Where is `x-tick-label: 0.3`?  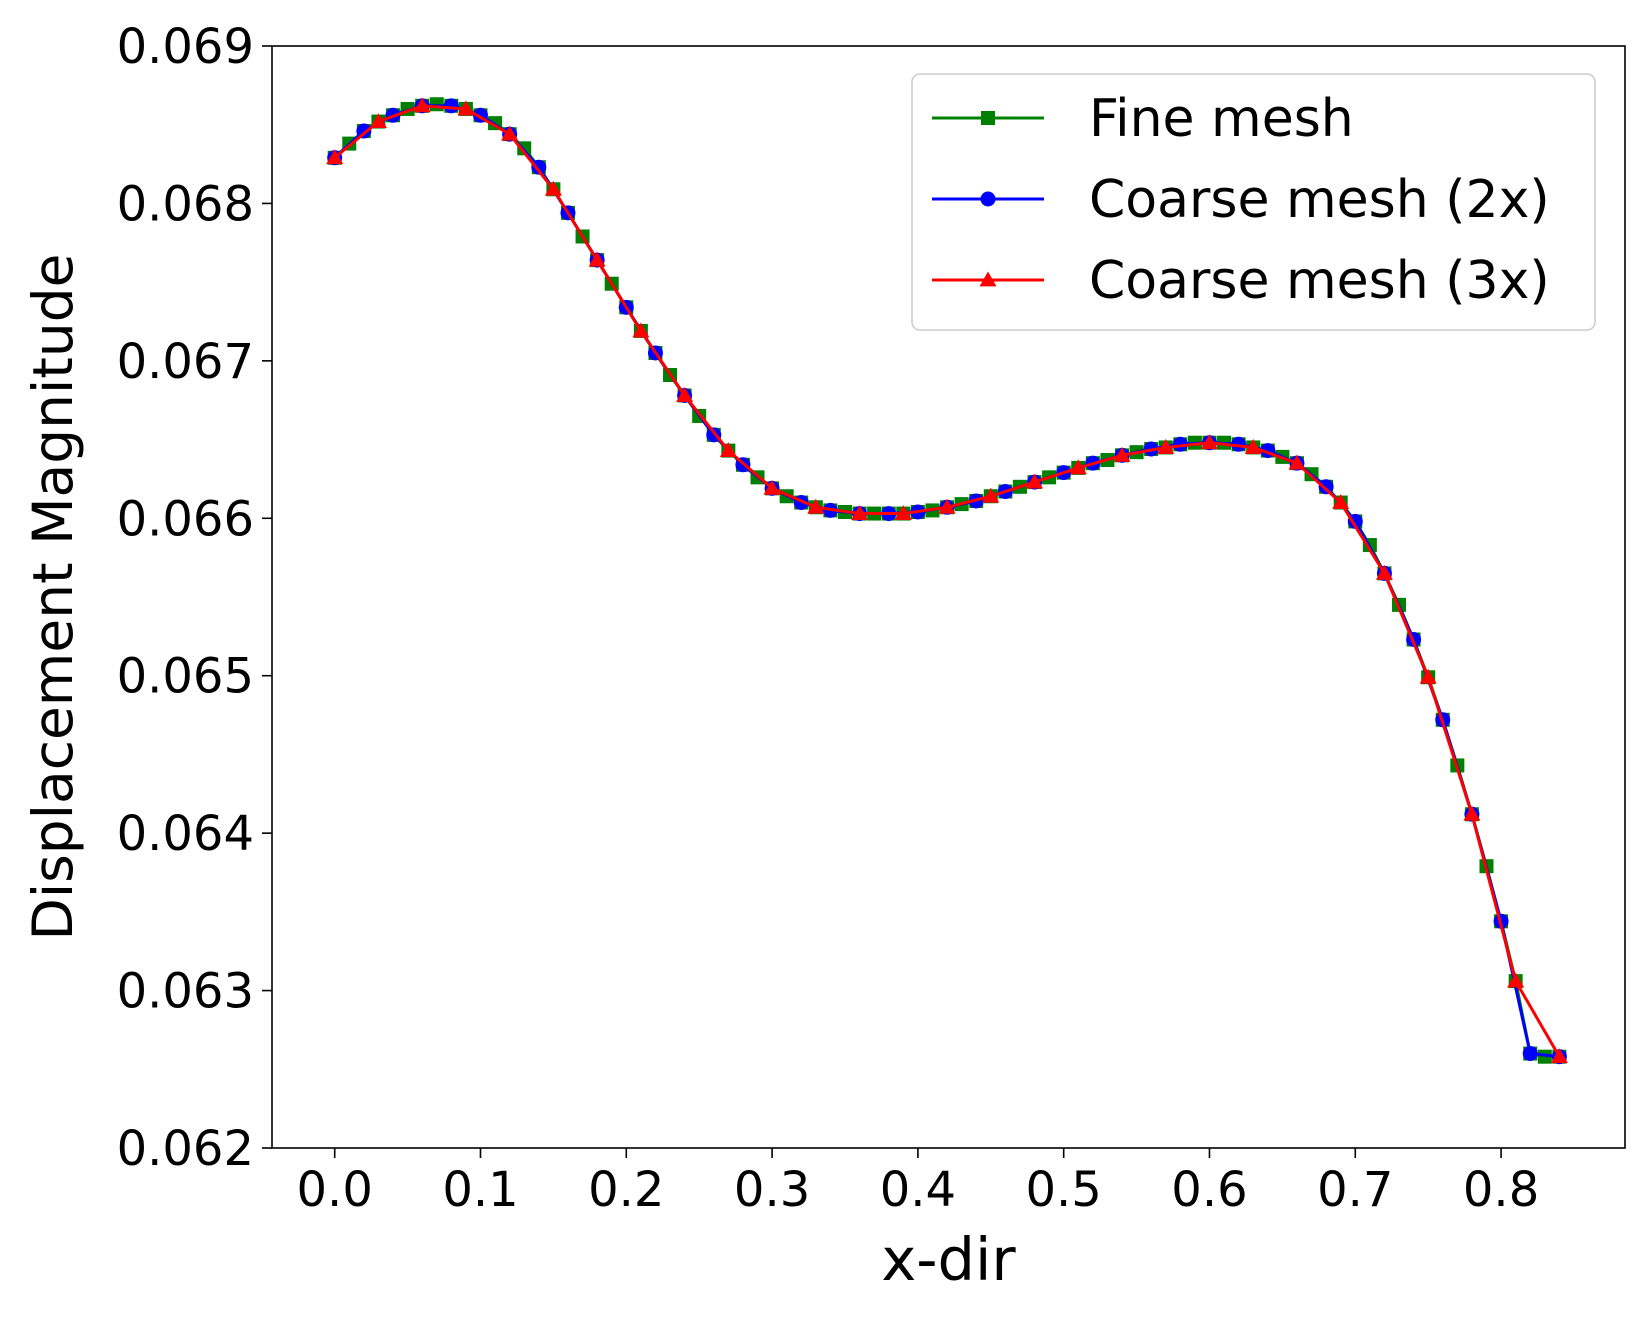 x-tick-label: 0.3 is located at coordinates (772, 1190).